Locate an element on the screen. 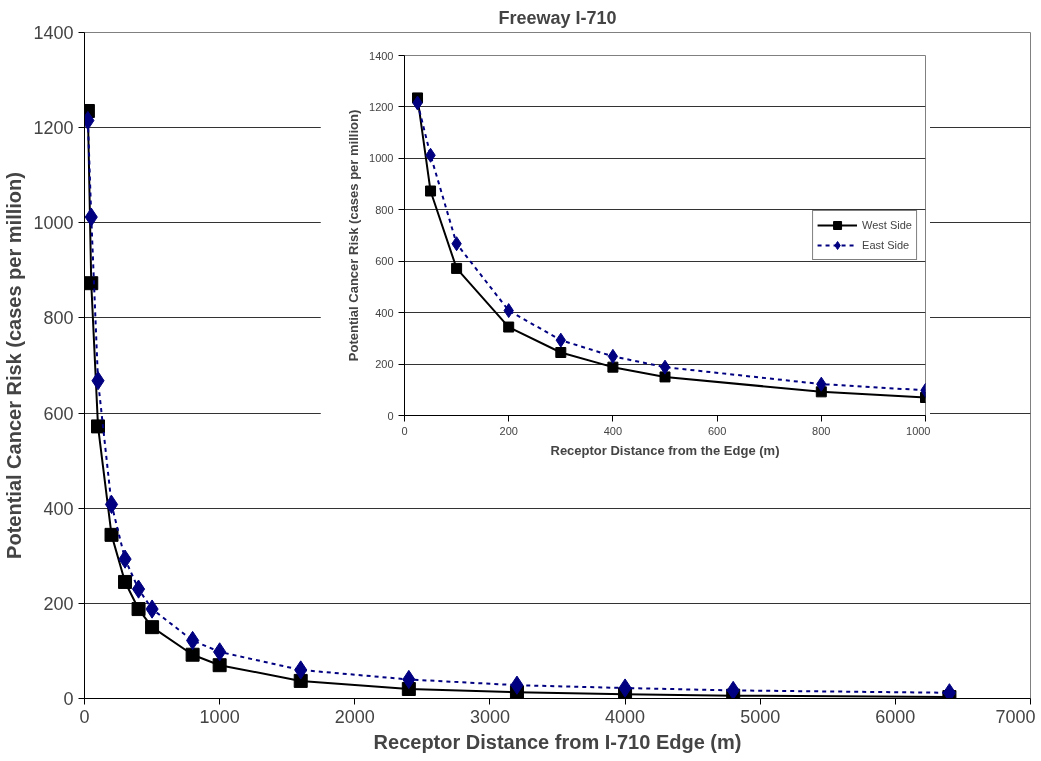  x-tick-label: 800 is located at coordinates (821, 430).